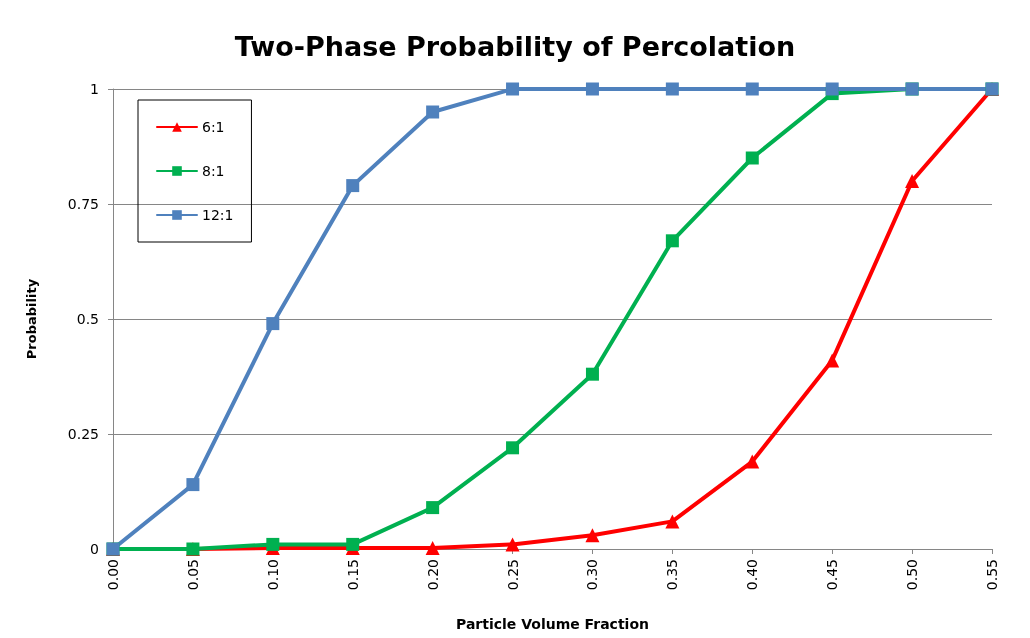 This screenshot has height=638, width=1030. Describe the element at coordinates (83, 204) in the screenshot. I see `y-tick-label: 0.75` at that location.